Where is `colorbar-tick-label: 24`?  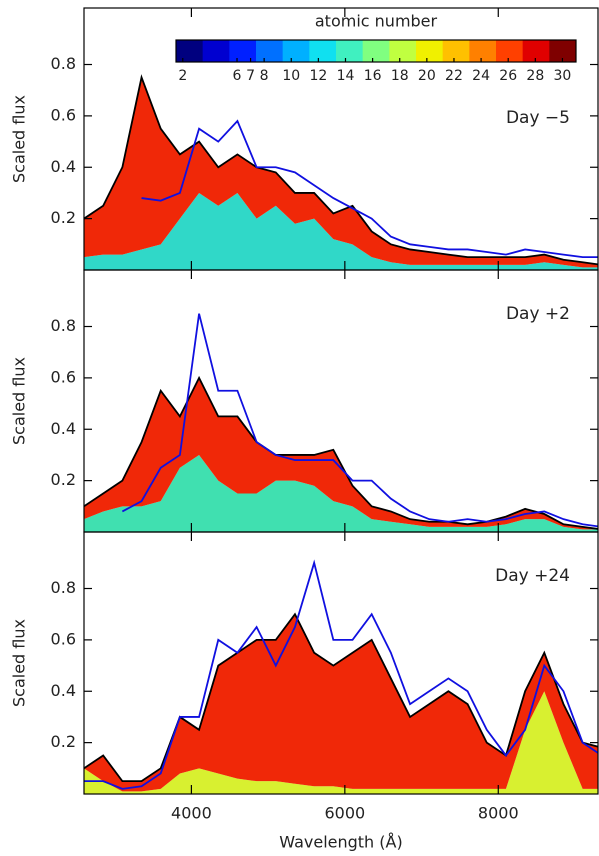
colorbar-tick-label: 24 is located at coordinates (481, 76).